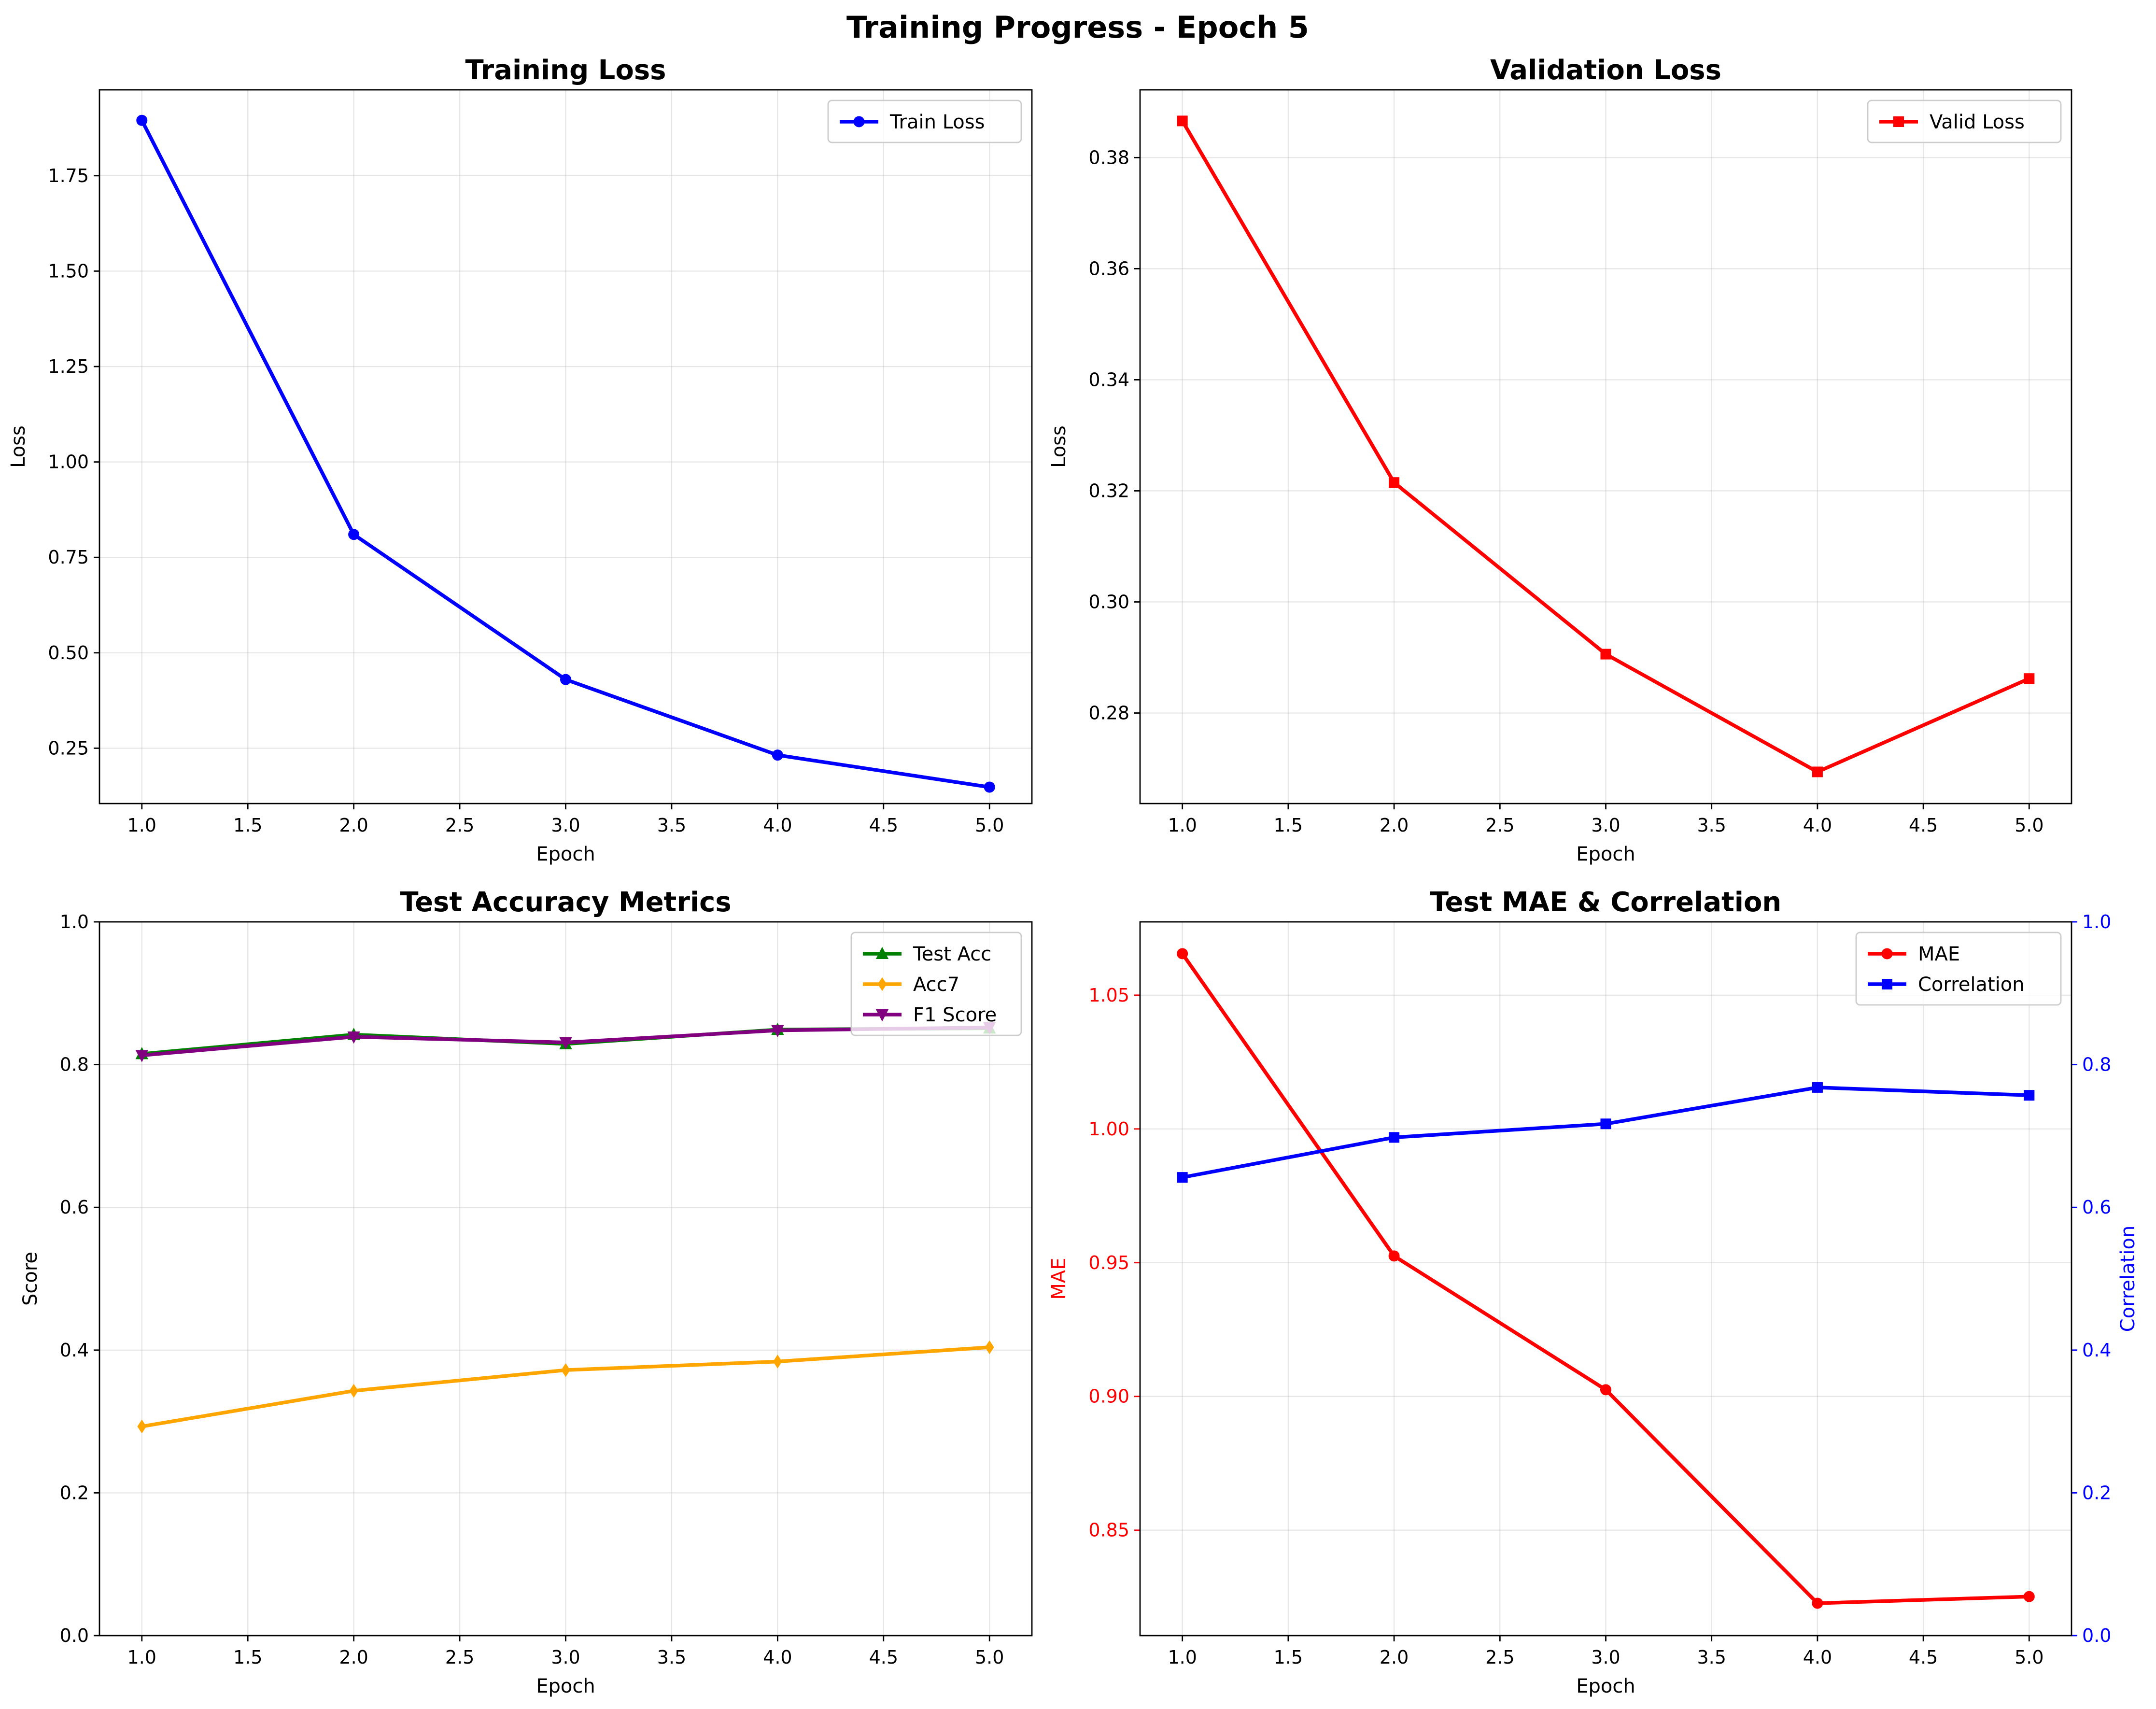 The width and height of the screenshot is (2156, 1709). I want to click on y-tick-label: 1.00, so click(68, 462).